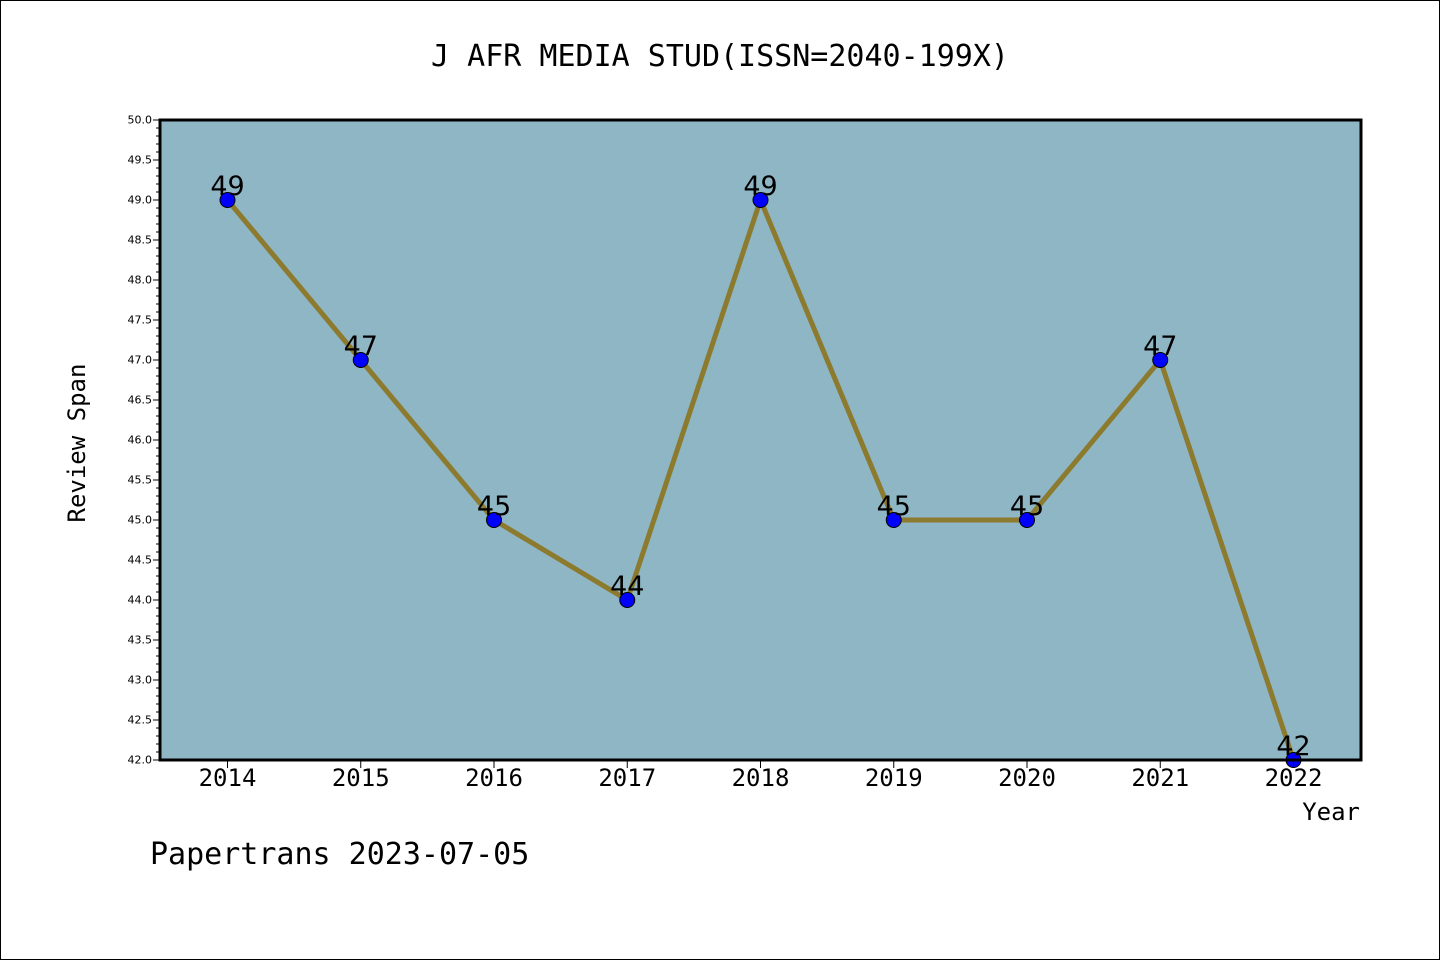 The width and height of the screenshot is (1440, 960). What do you see at coordinates (140, 560) in the screenshot?
I see `y-tick-label: 44.5` at bounding box center [140, 560].